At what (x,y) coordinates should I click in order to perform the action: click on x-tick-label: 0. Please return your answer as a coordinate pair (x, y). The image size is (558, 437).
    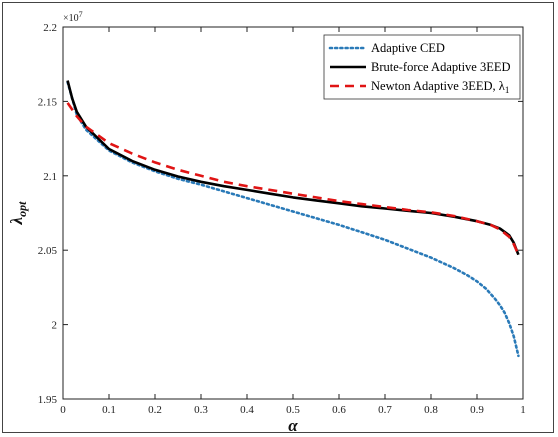
    Looking at the image, I should click on (63, 410).